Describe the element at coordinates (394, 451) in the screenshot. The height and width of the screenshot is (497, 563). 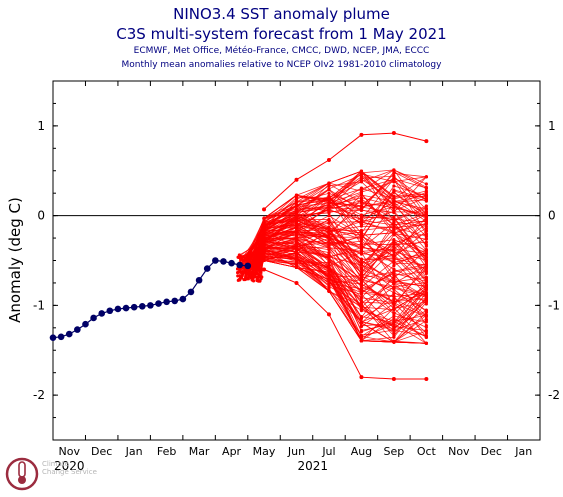
I see `x-tick-label: Sep` at that location.